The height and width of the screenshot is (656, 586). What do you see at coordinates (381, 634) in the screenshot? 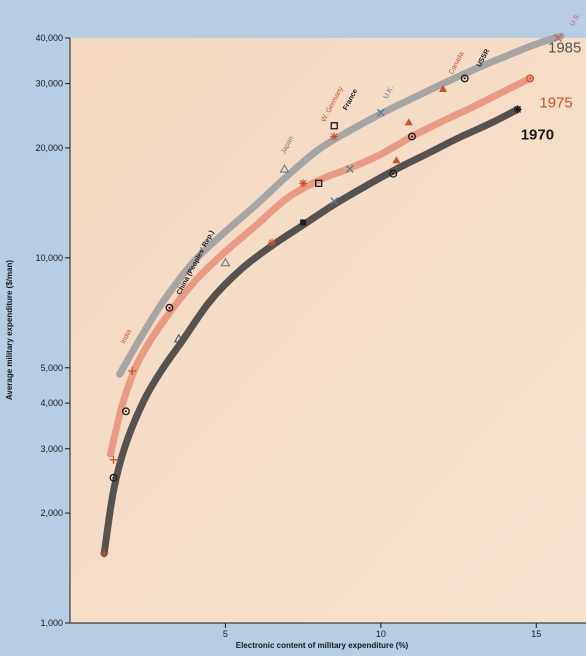
I see `x-tick-label: 10` at bounding box center [381, 634].